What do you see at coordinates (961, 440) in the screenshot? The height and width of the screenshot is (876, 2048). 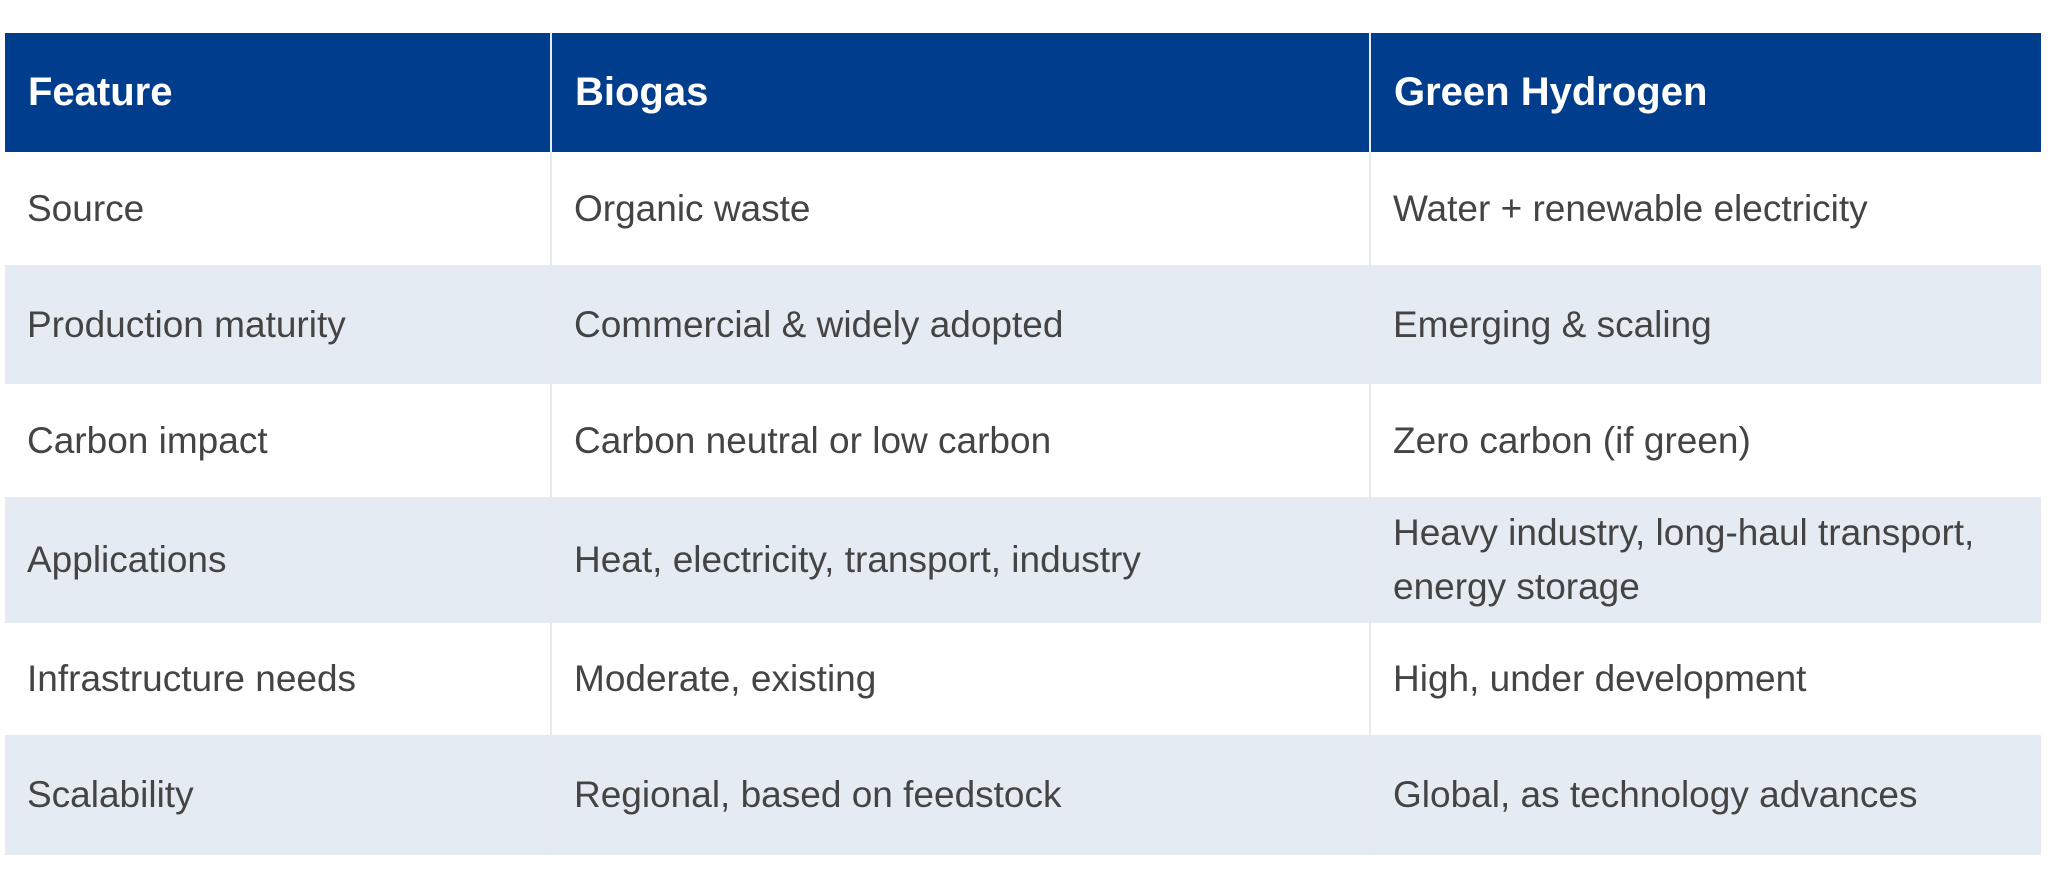 I see `biogas-cell: Carbon neutral or low carbon` at bounding box center [961, 440].